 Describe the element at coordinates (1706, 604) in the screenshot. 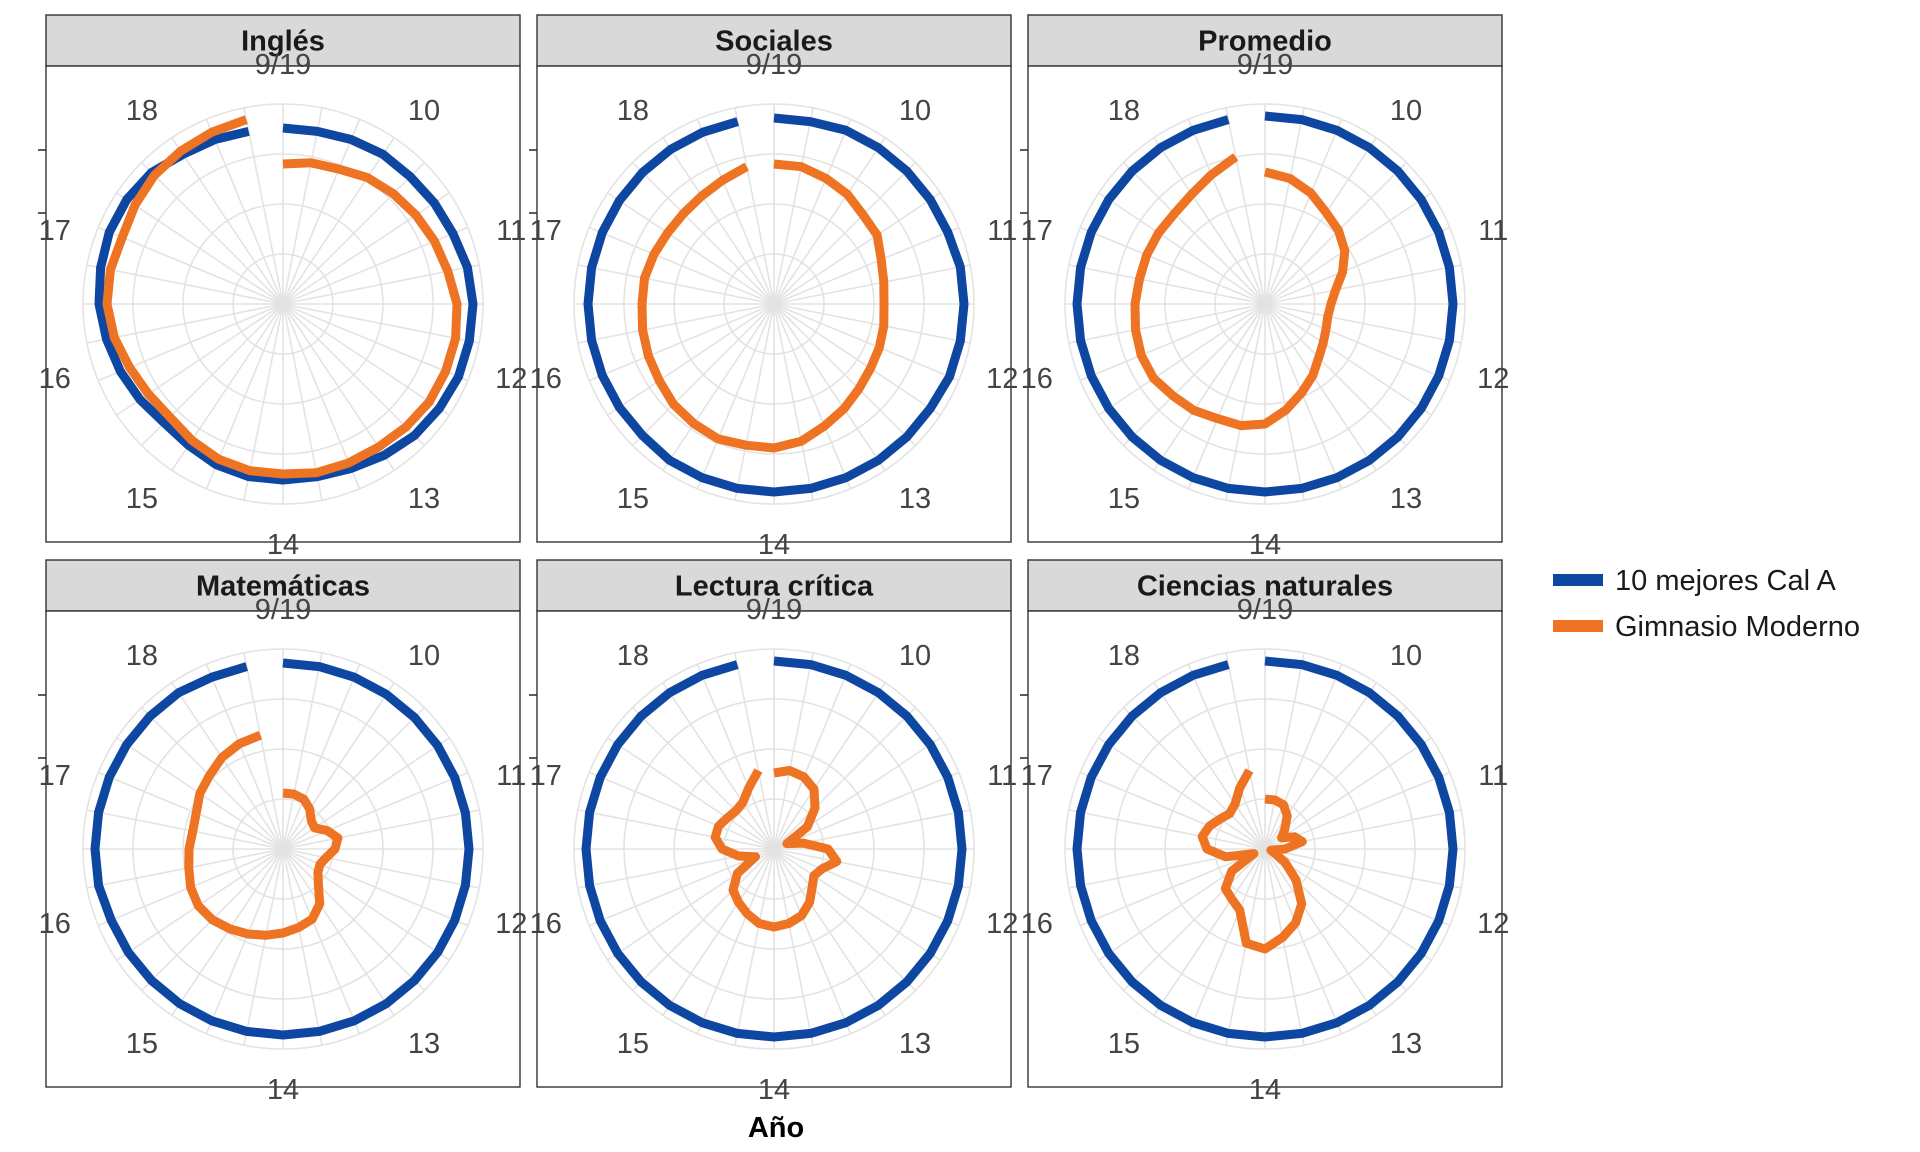

I see `legend: 10 mejores Cal A Gimnasio Moderno` at that location.